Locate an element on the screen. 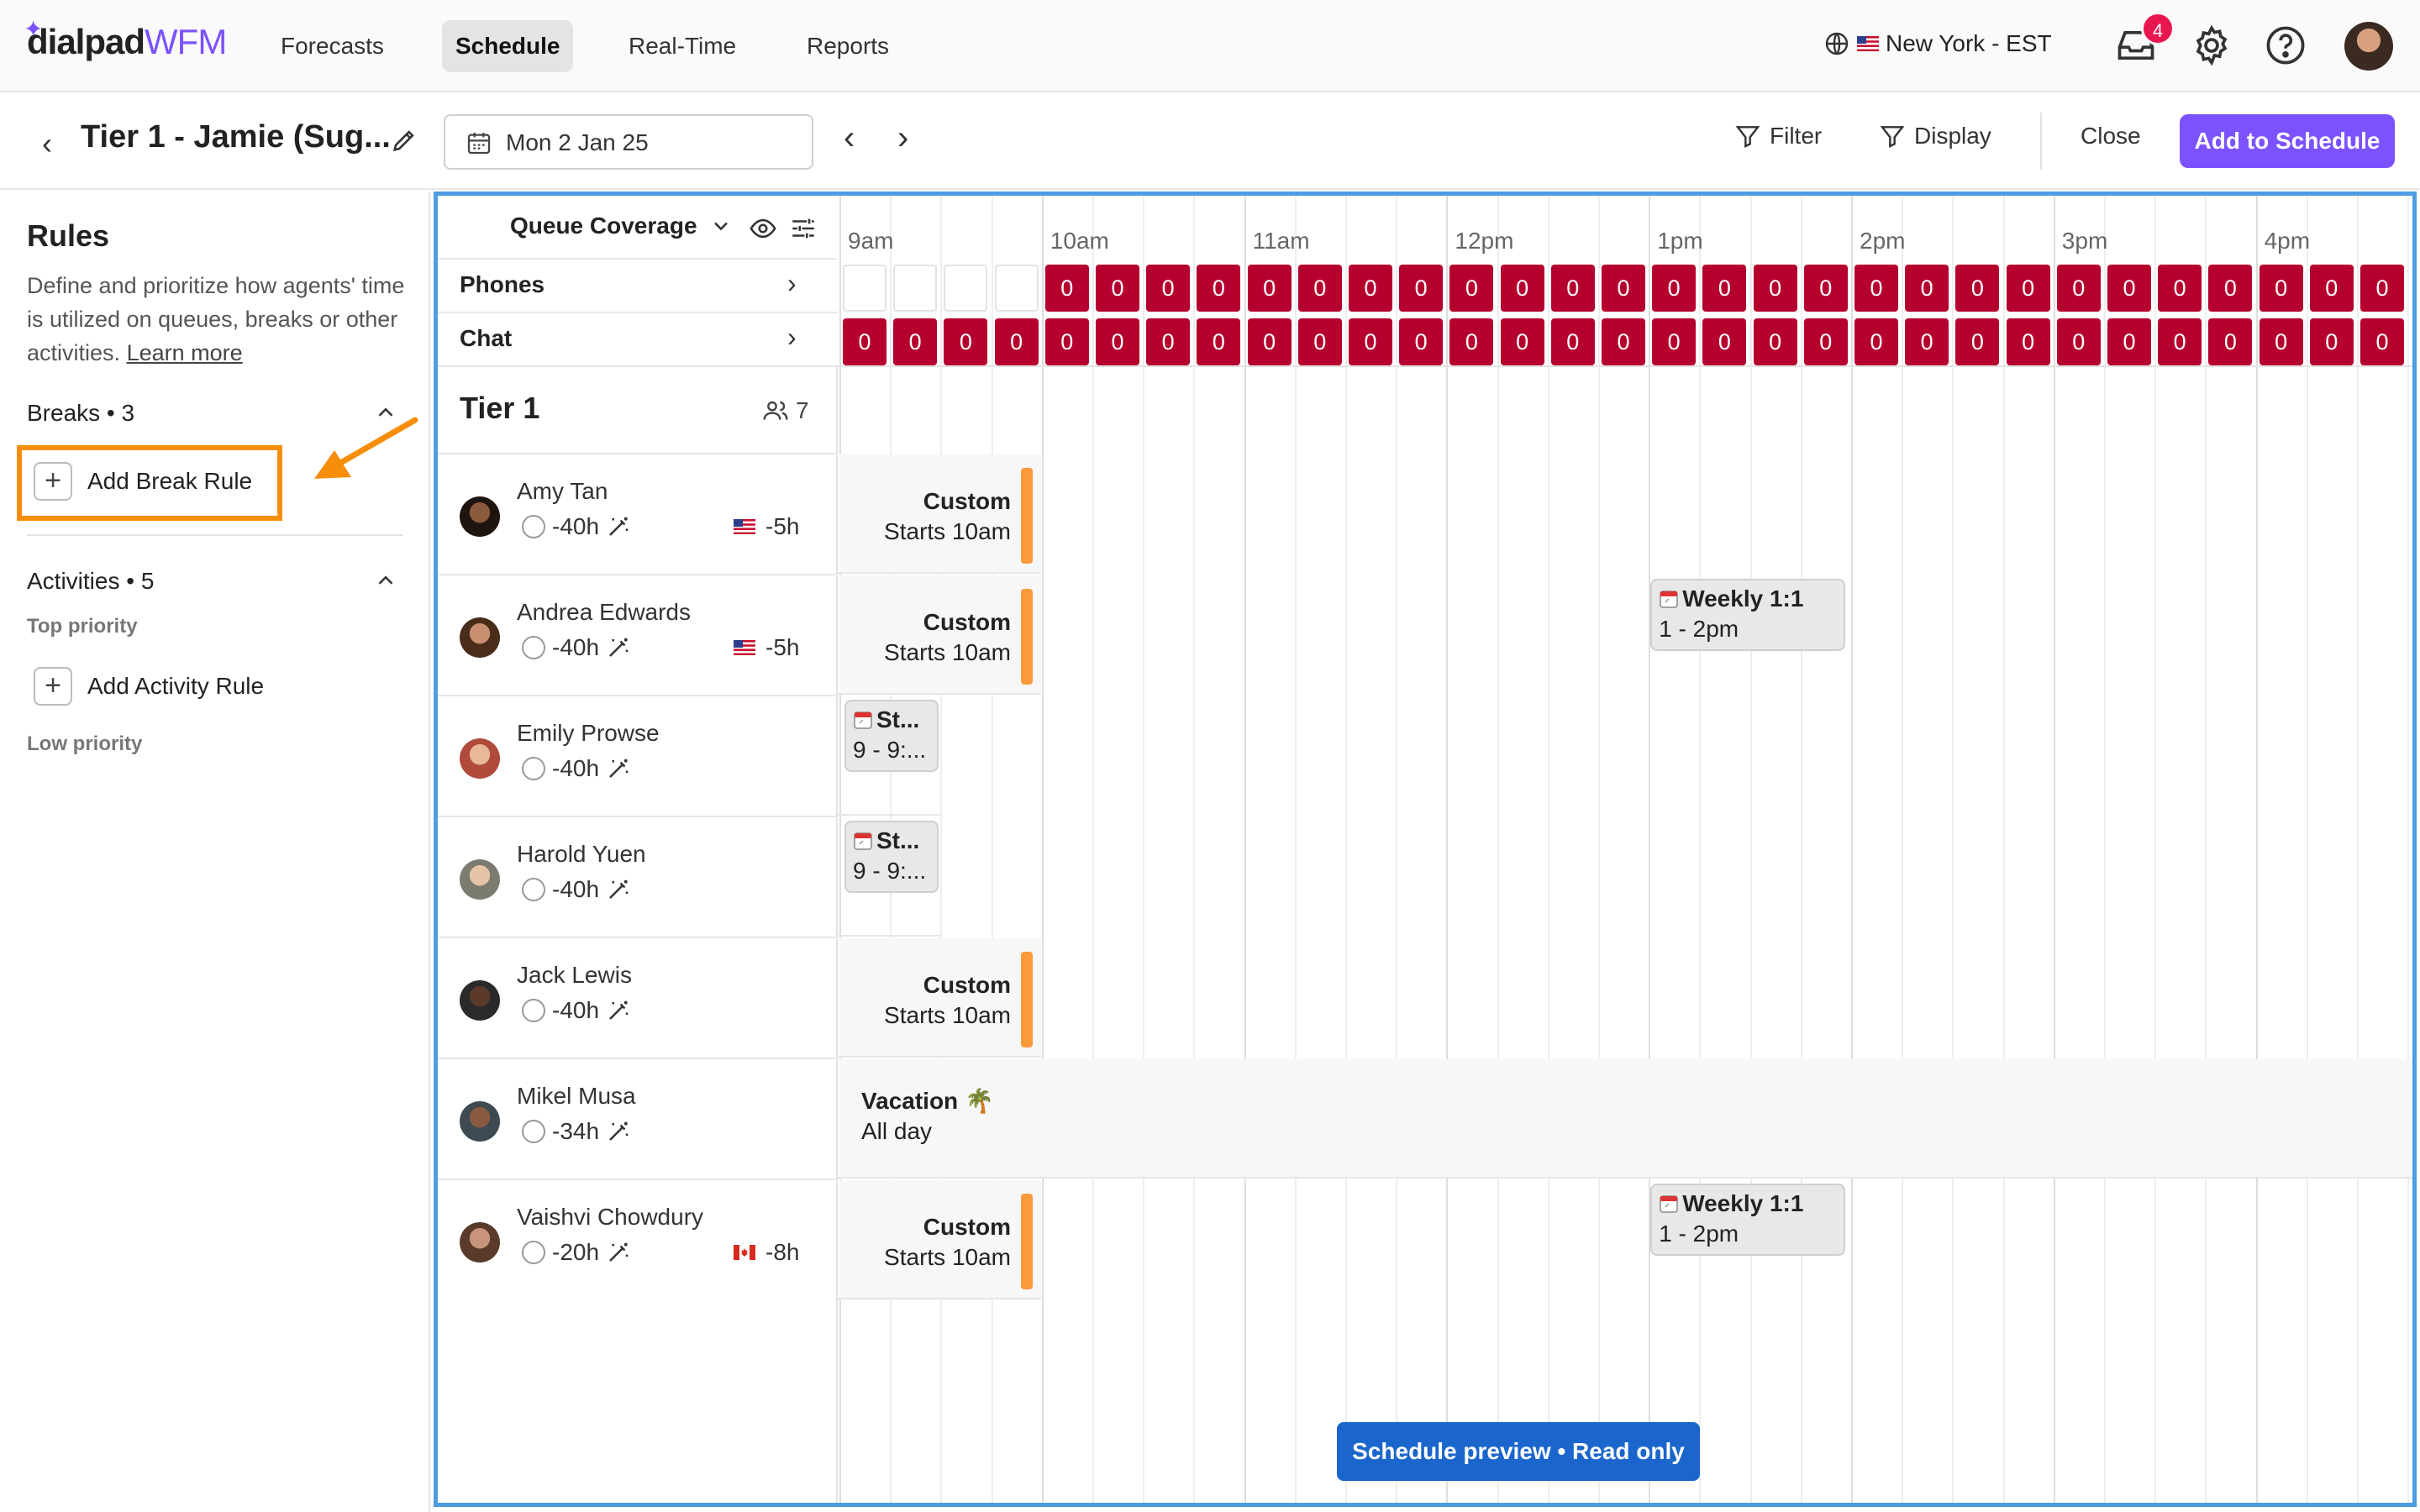 The height and width of the screenshot is (1512, 2420). agent-row: Jack Lewis -40h is located at coordinates (638, 997).